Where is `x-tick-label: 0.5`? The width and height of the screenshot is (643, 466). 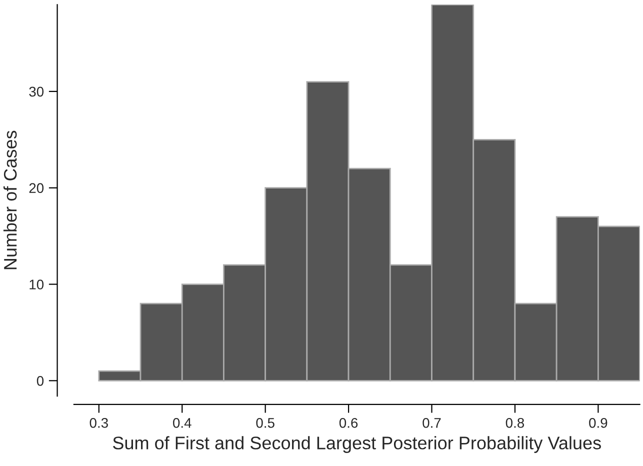
x-tick-label: 0.5 is located at coordinates (265, 423).